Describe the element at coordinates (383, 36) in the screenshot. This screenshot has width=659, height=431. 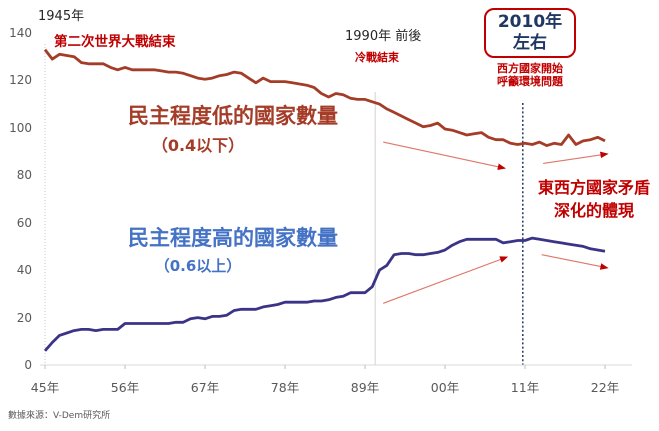
I see `annotation-1990: 1990年 前後` at that location.